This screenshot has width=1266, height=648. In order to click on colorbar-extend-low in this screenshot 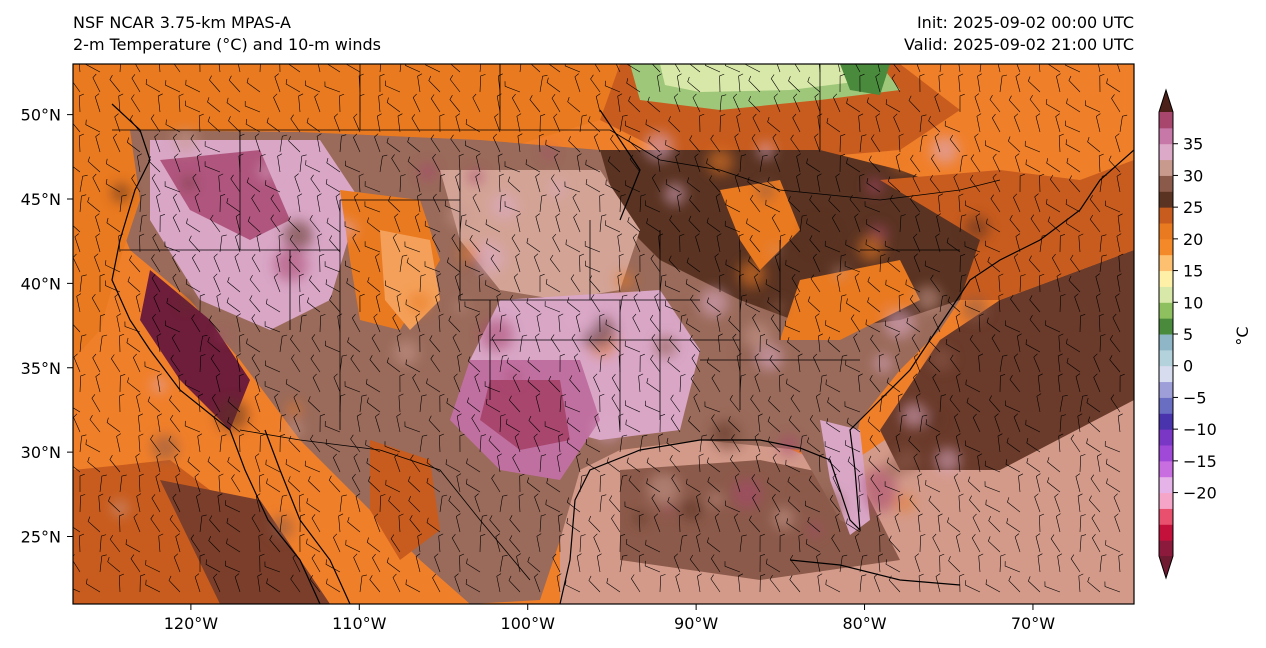, I will do `click(1166, 567)`.